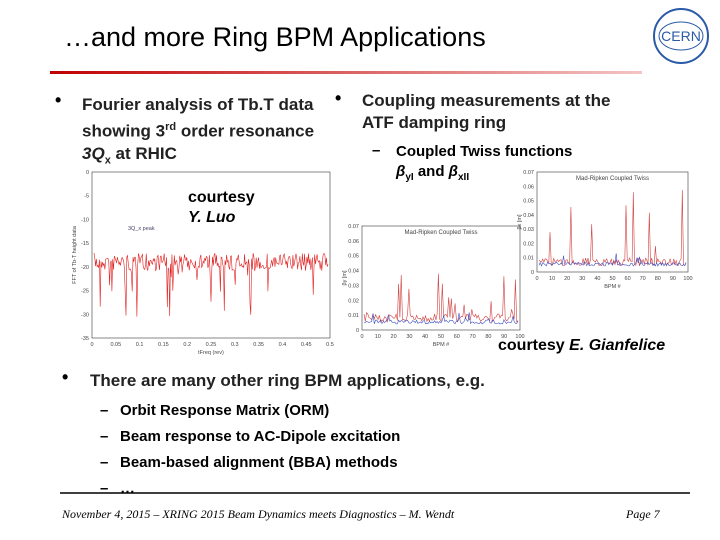 Image resolution: width=720 pixels, height=540 pixels. I want to click on text: E. Gianfelice, so click(617, 345).